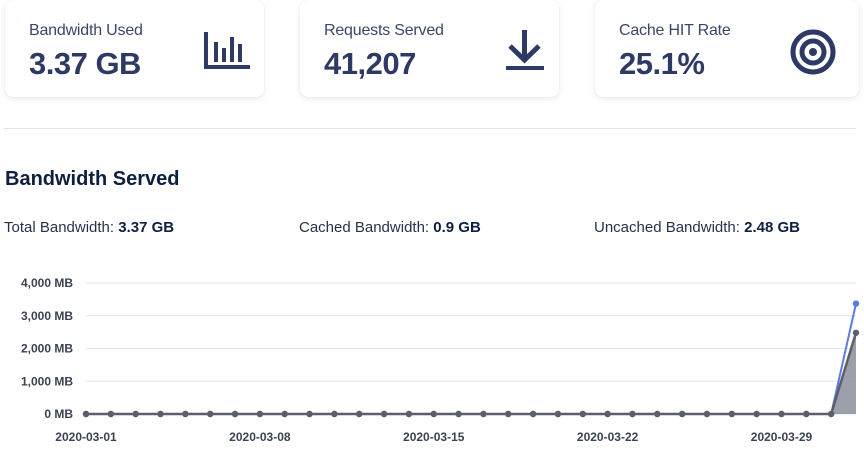 This screenshot has width=864, height=456. I want to click on total-bandwidth-stat: Total Bandwidth: 3.37 GB, so click(89, 227).